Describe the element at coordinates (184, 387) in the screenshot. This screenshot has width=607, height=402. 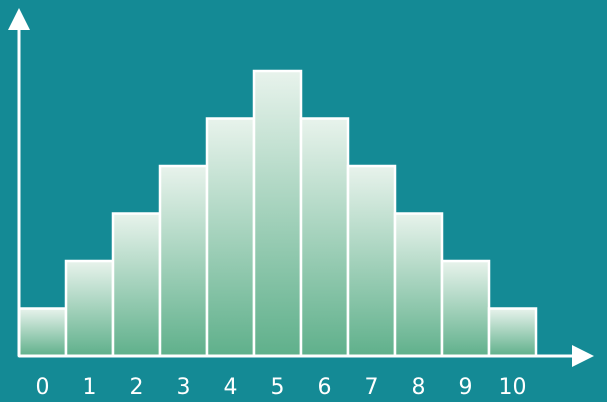
I see `x-tick-label-3: 3` at that location.